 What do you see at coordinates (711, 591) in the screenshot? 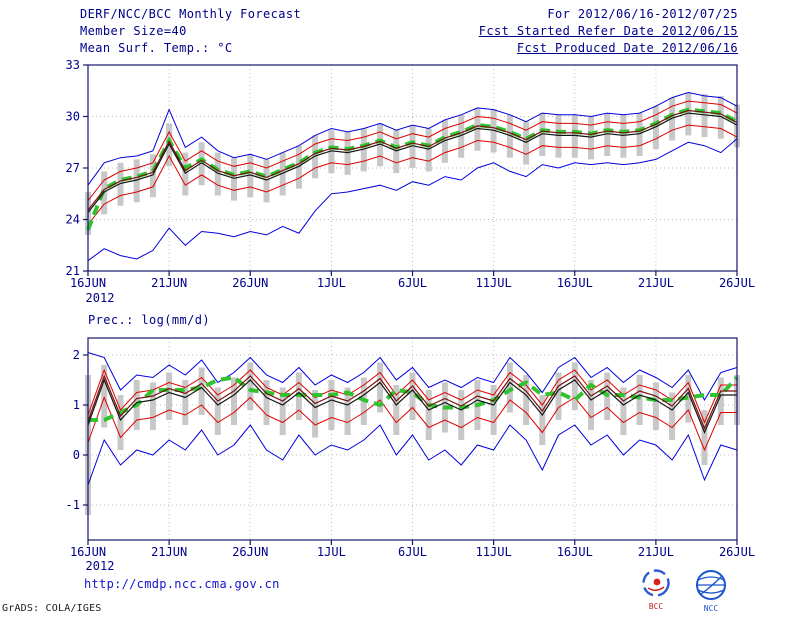
I see `ncc-logo-icon: NCC` at bounding box center [711, 591].